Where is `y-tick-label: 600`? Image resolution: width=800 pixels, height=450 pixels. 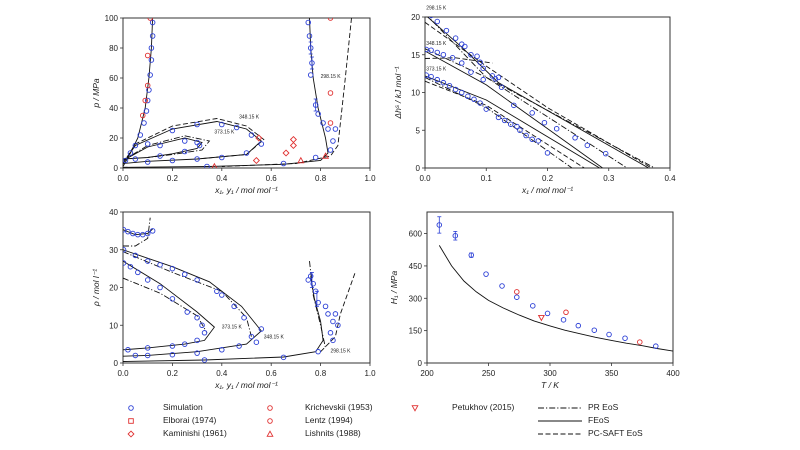
y-tick-label: 600 is located at coordinates (416, 234).